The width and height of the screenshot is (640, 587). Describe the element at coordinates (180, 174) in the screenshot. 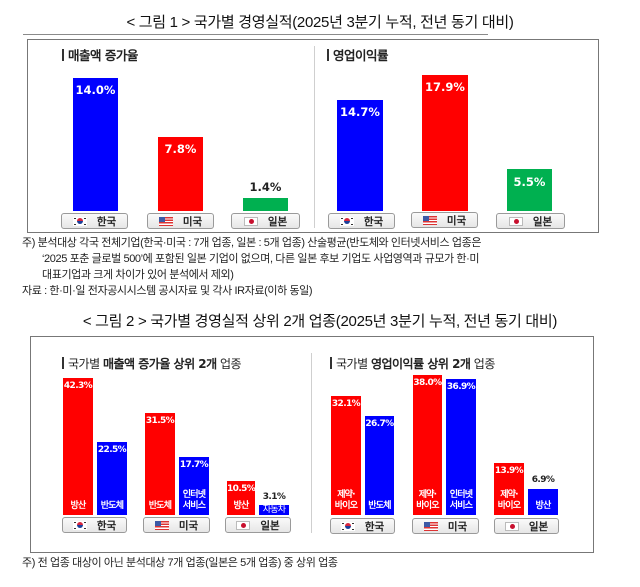

I see `bar-usa-revenue-growth: 7.8%` at that location.